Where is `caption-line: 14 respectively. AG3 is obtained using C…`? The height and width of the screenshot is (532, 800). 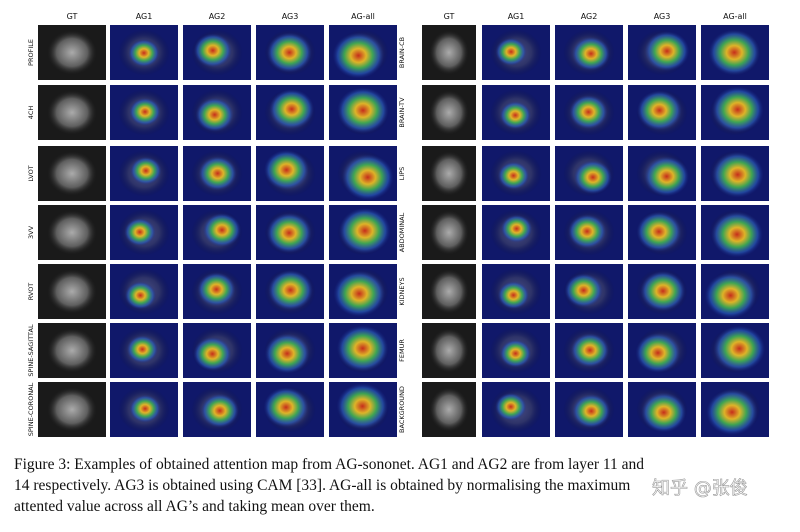 caption-line: 14 respectively. AG3 is obtained using C… is located at coordinates (322, 485).